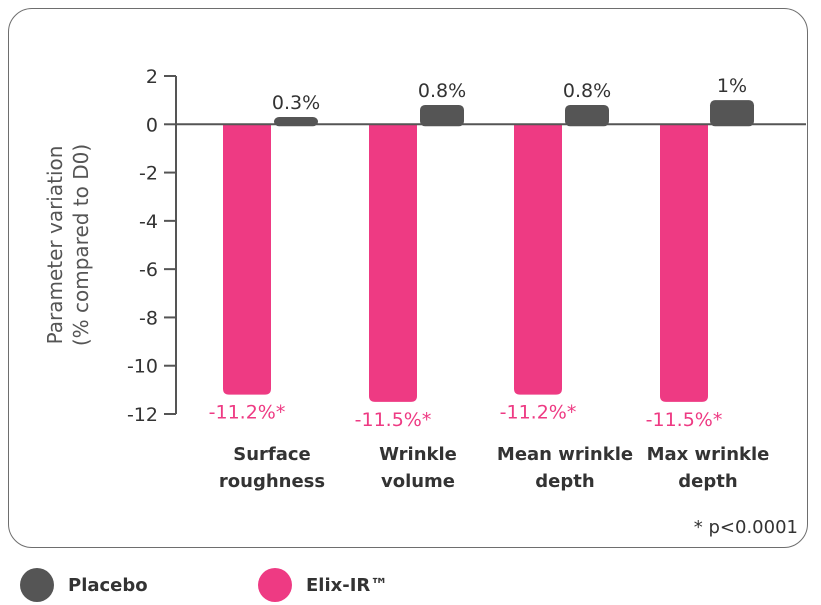 The height and width of the screenshot is (605, 821). Describe the element at coordinates (732, 86) in the screenshot. I see `data-label-placebo: 1%` at that location.